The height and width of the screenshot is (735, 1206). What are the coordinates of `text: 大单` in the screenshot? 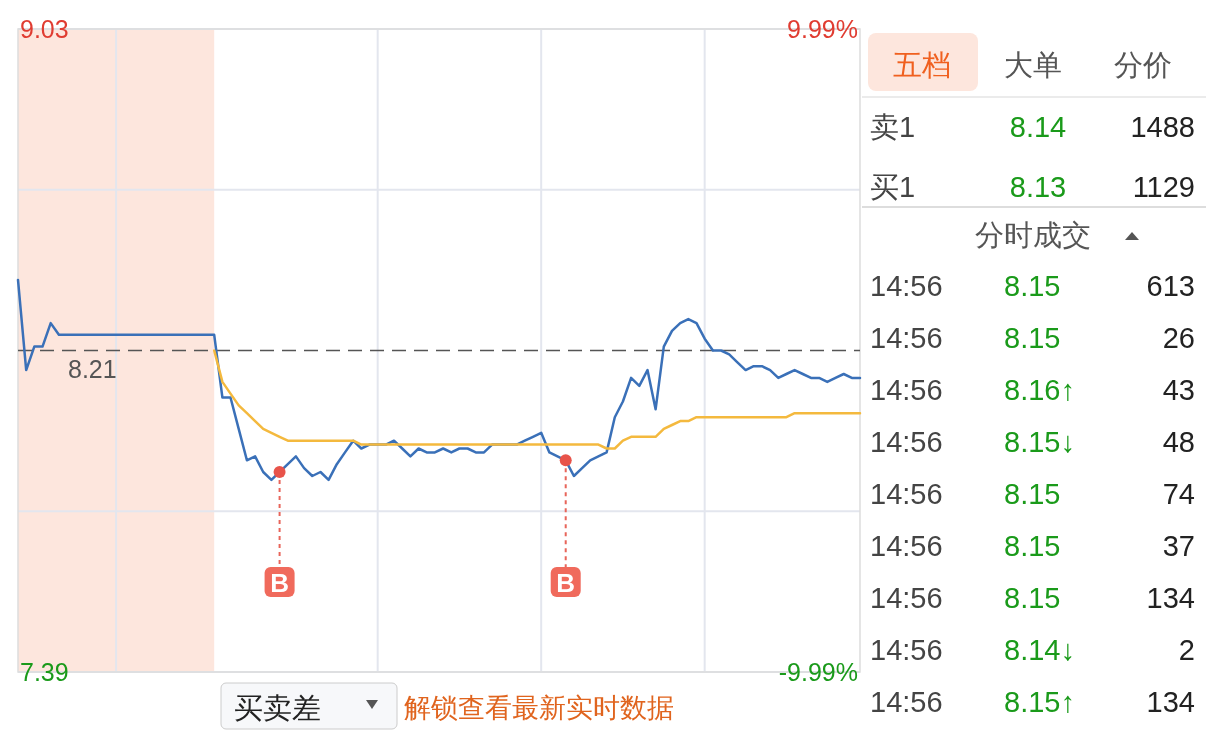 It's located at (1033, 65).